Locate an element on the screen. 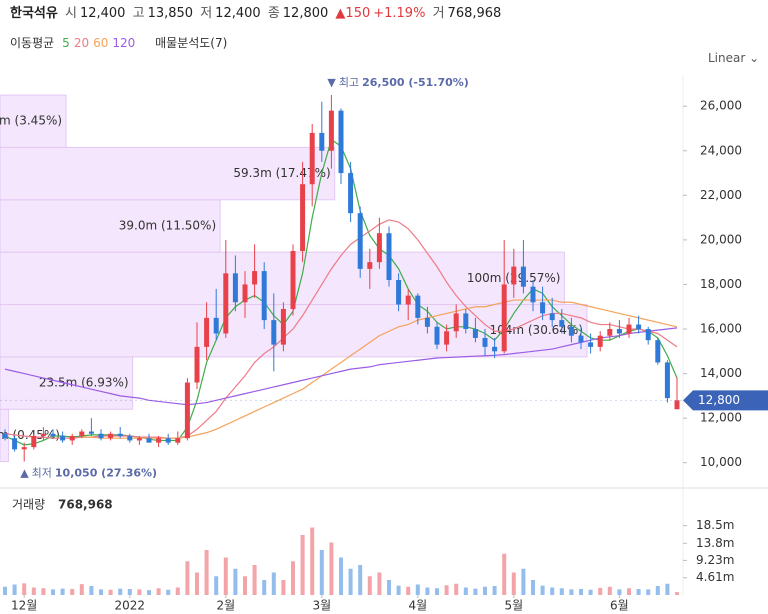  ma-items: 5 20 60 120 is located at coordinates (98, 43).